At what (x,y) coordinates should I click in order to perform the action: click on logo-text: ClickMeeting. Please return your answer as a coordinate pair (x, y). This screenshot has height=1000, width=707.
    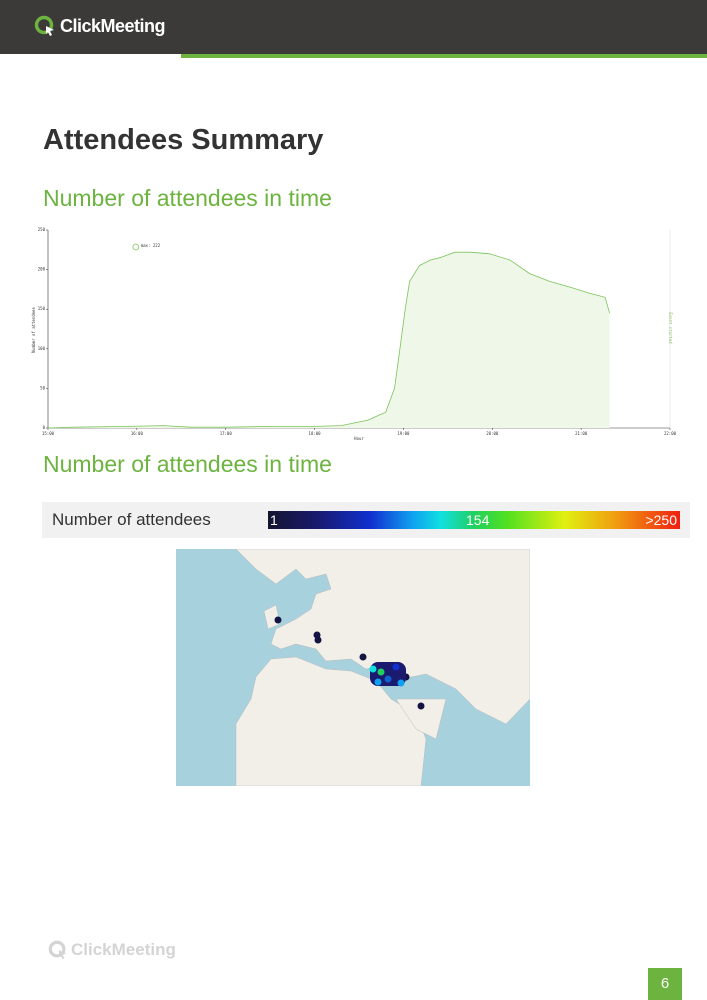
    Looking at the image, I should click on (113, 25).